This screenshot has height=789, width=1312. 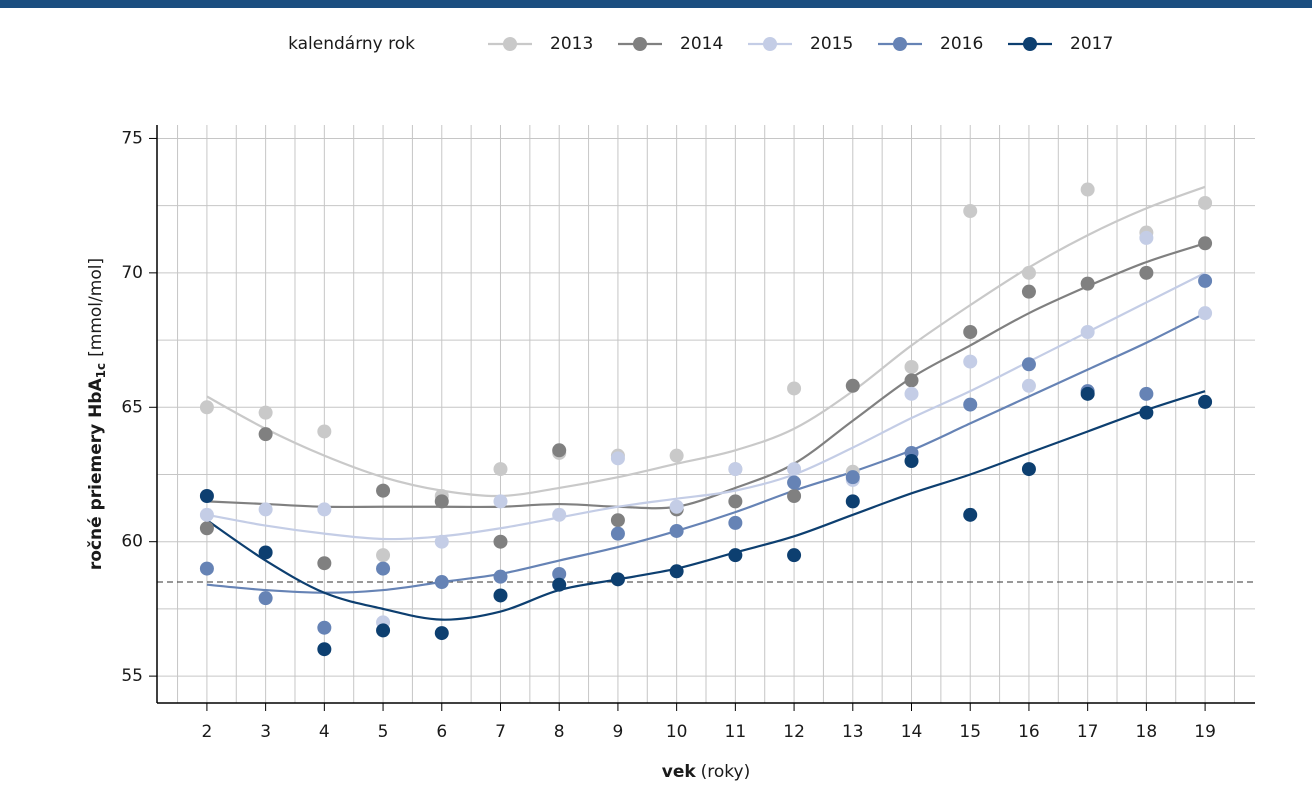 I want to click on x-tick-label: 13, so click(x=853, y=732).